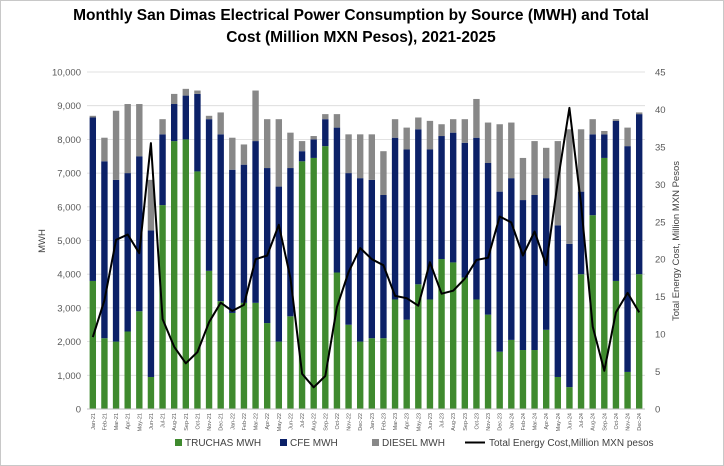 This screenshot has width=724, height=466. I want to click on x-tick-label: Jun-22, so click(291, 421).